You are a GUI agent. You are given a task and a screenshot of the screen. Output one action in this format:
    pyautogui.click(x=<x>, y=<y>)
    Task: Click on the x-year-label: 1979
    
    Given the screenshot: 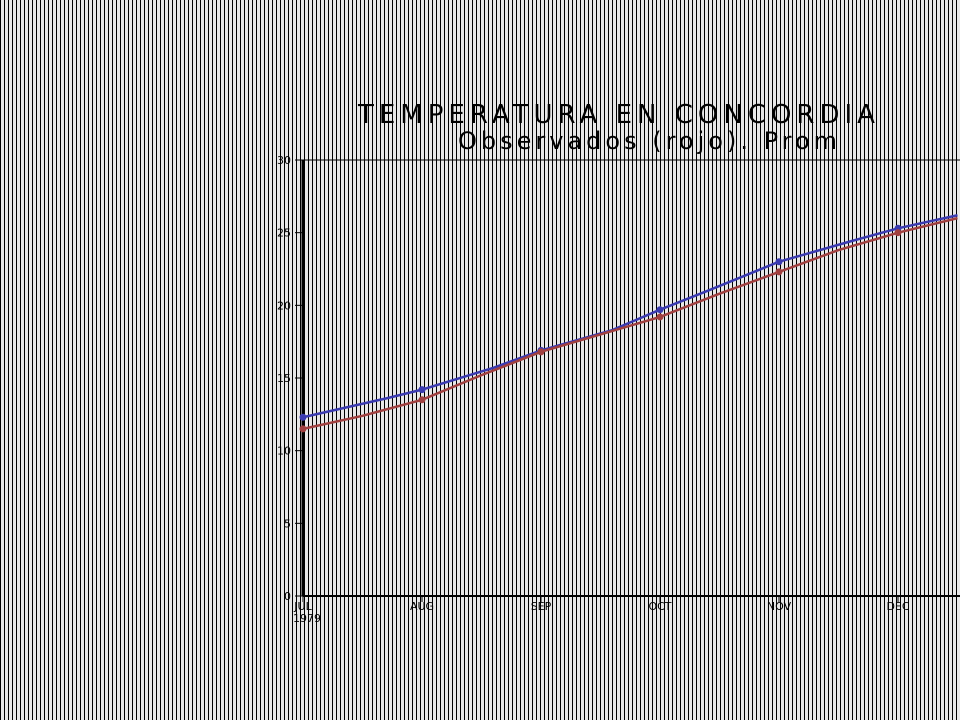 What is the action you would take?
    pyautogui.click(x=307, y=618)
    